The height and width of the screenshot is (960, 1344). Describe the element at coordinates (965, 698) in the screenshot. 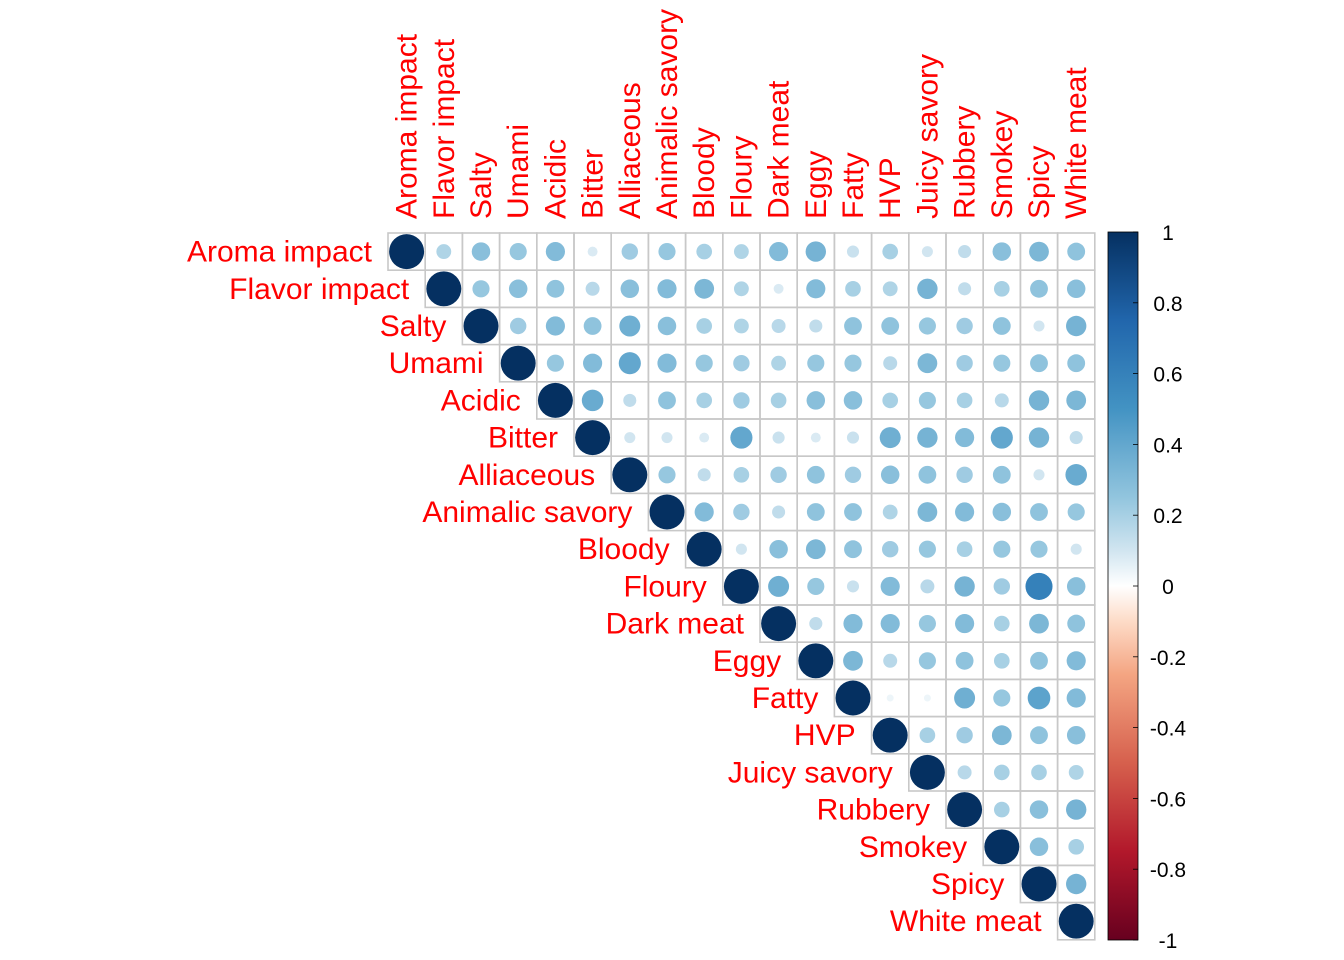

I see `corr-circle-fatty-rubbery` at that location.